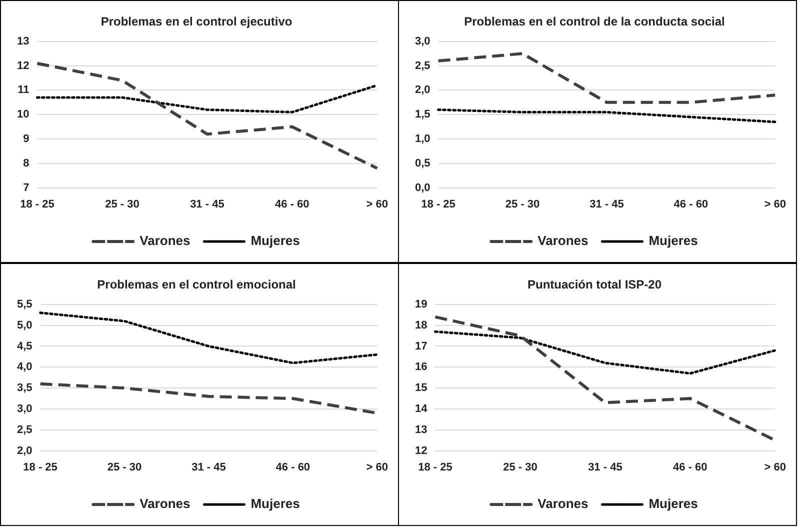 The width and height of the screenshot is (798, 527). I want to click on y-tick-label: 14, so click(421, 409).